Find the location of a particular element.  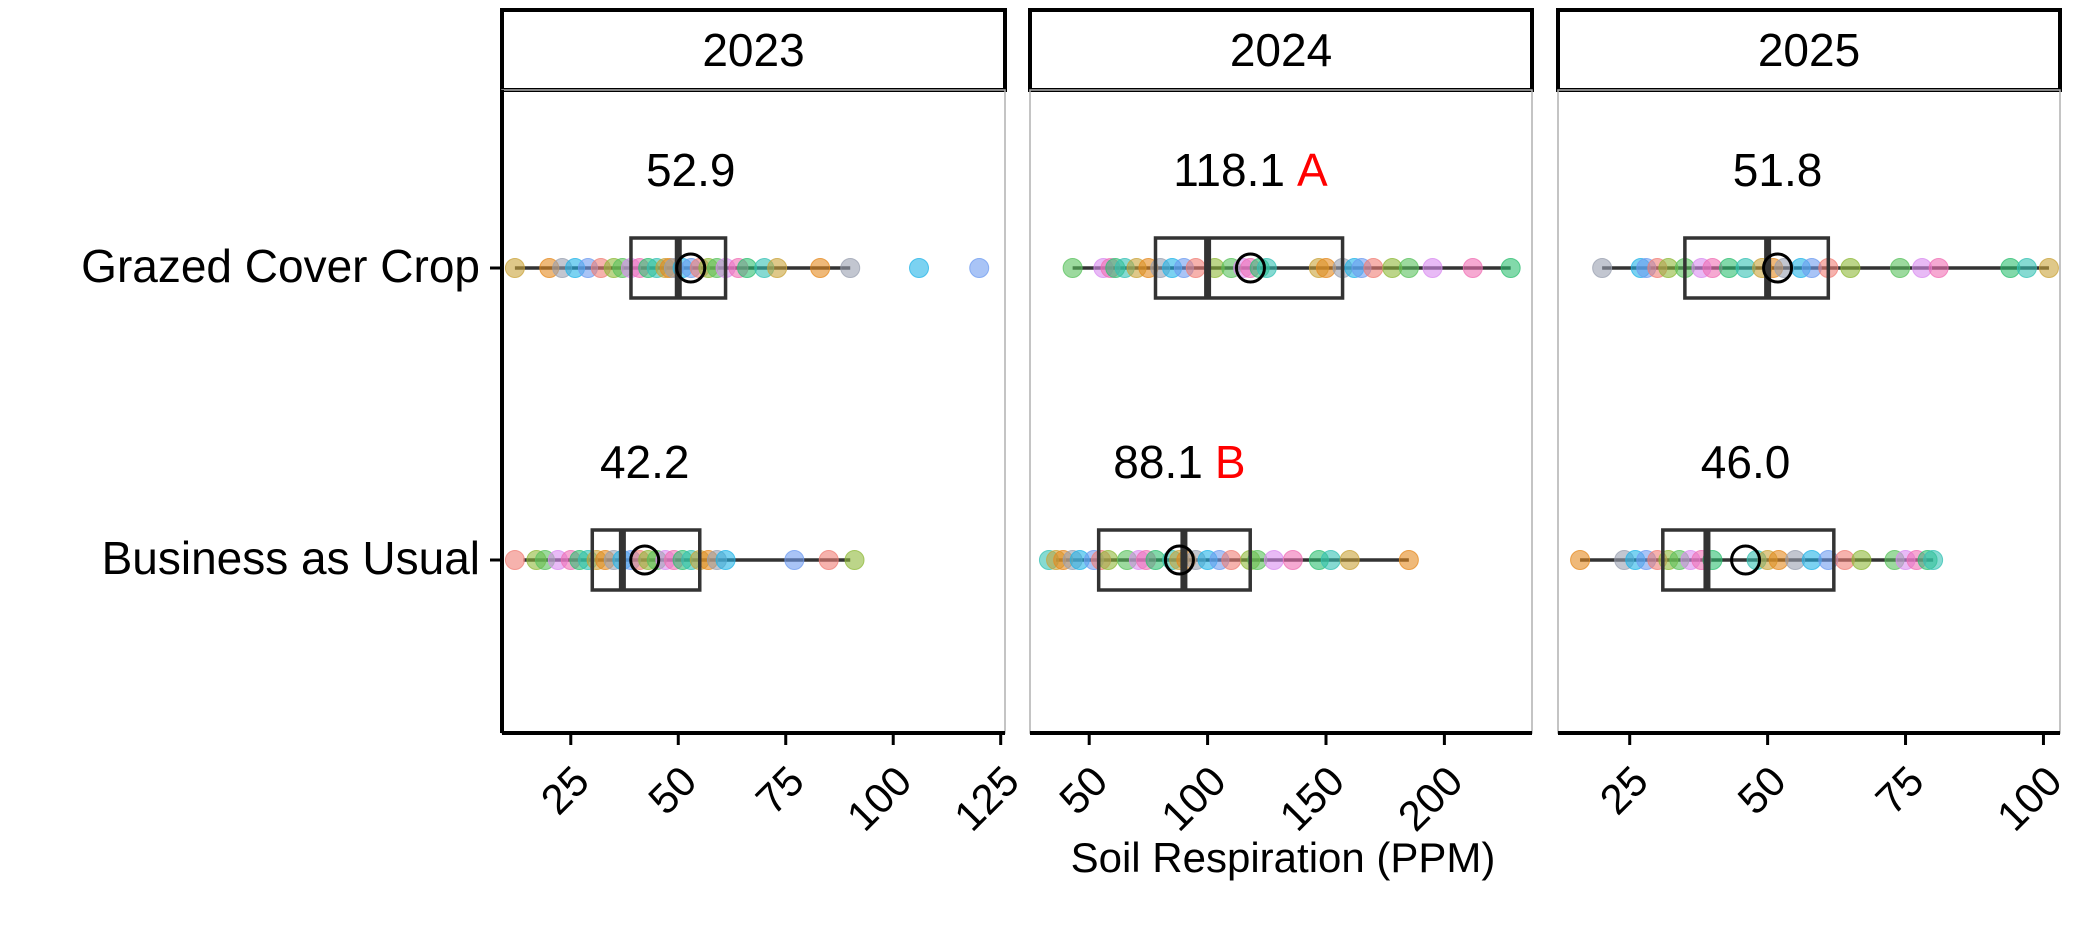

mean-label: 118.1 A is located at coordinates (1250, 170).